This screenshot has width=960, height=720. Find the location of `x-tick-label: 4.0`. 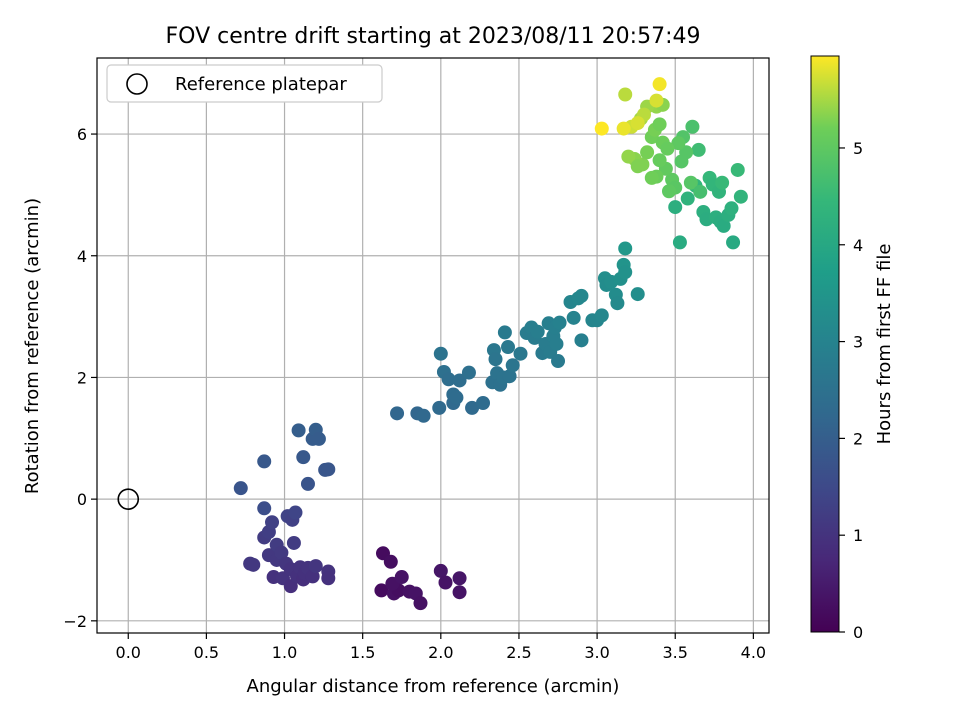

x-tick-label: 4.0 is located at coordinates (753, 652).